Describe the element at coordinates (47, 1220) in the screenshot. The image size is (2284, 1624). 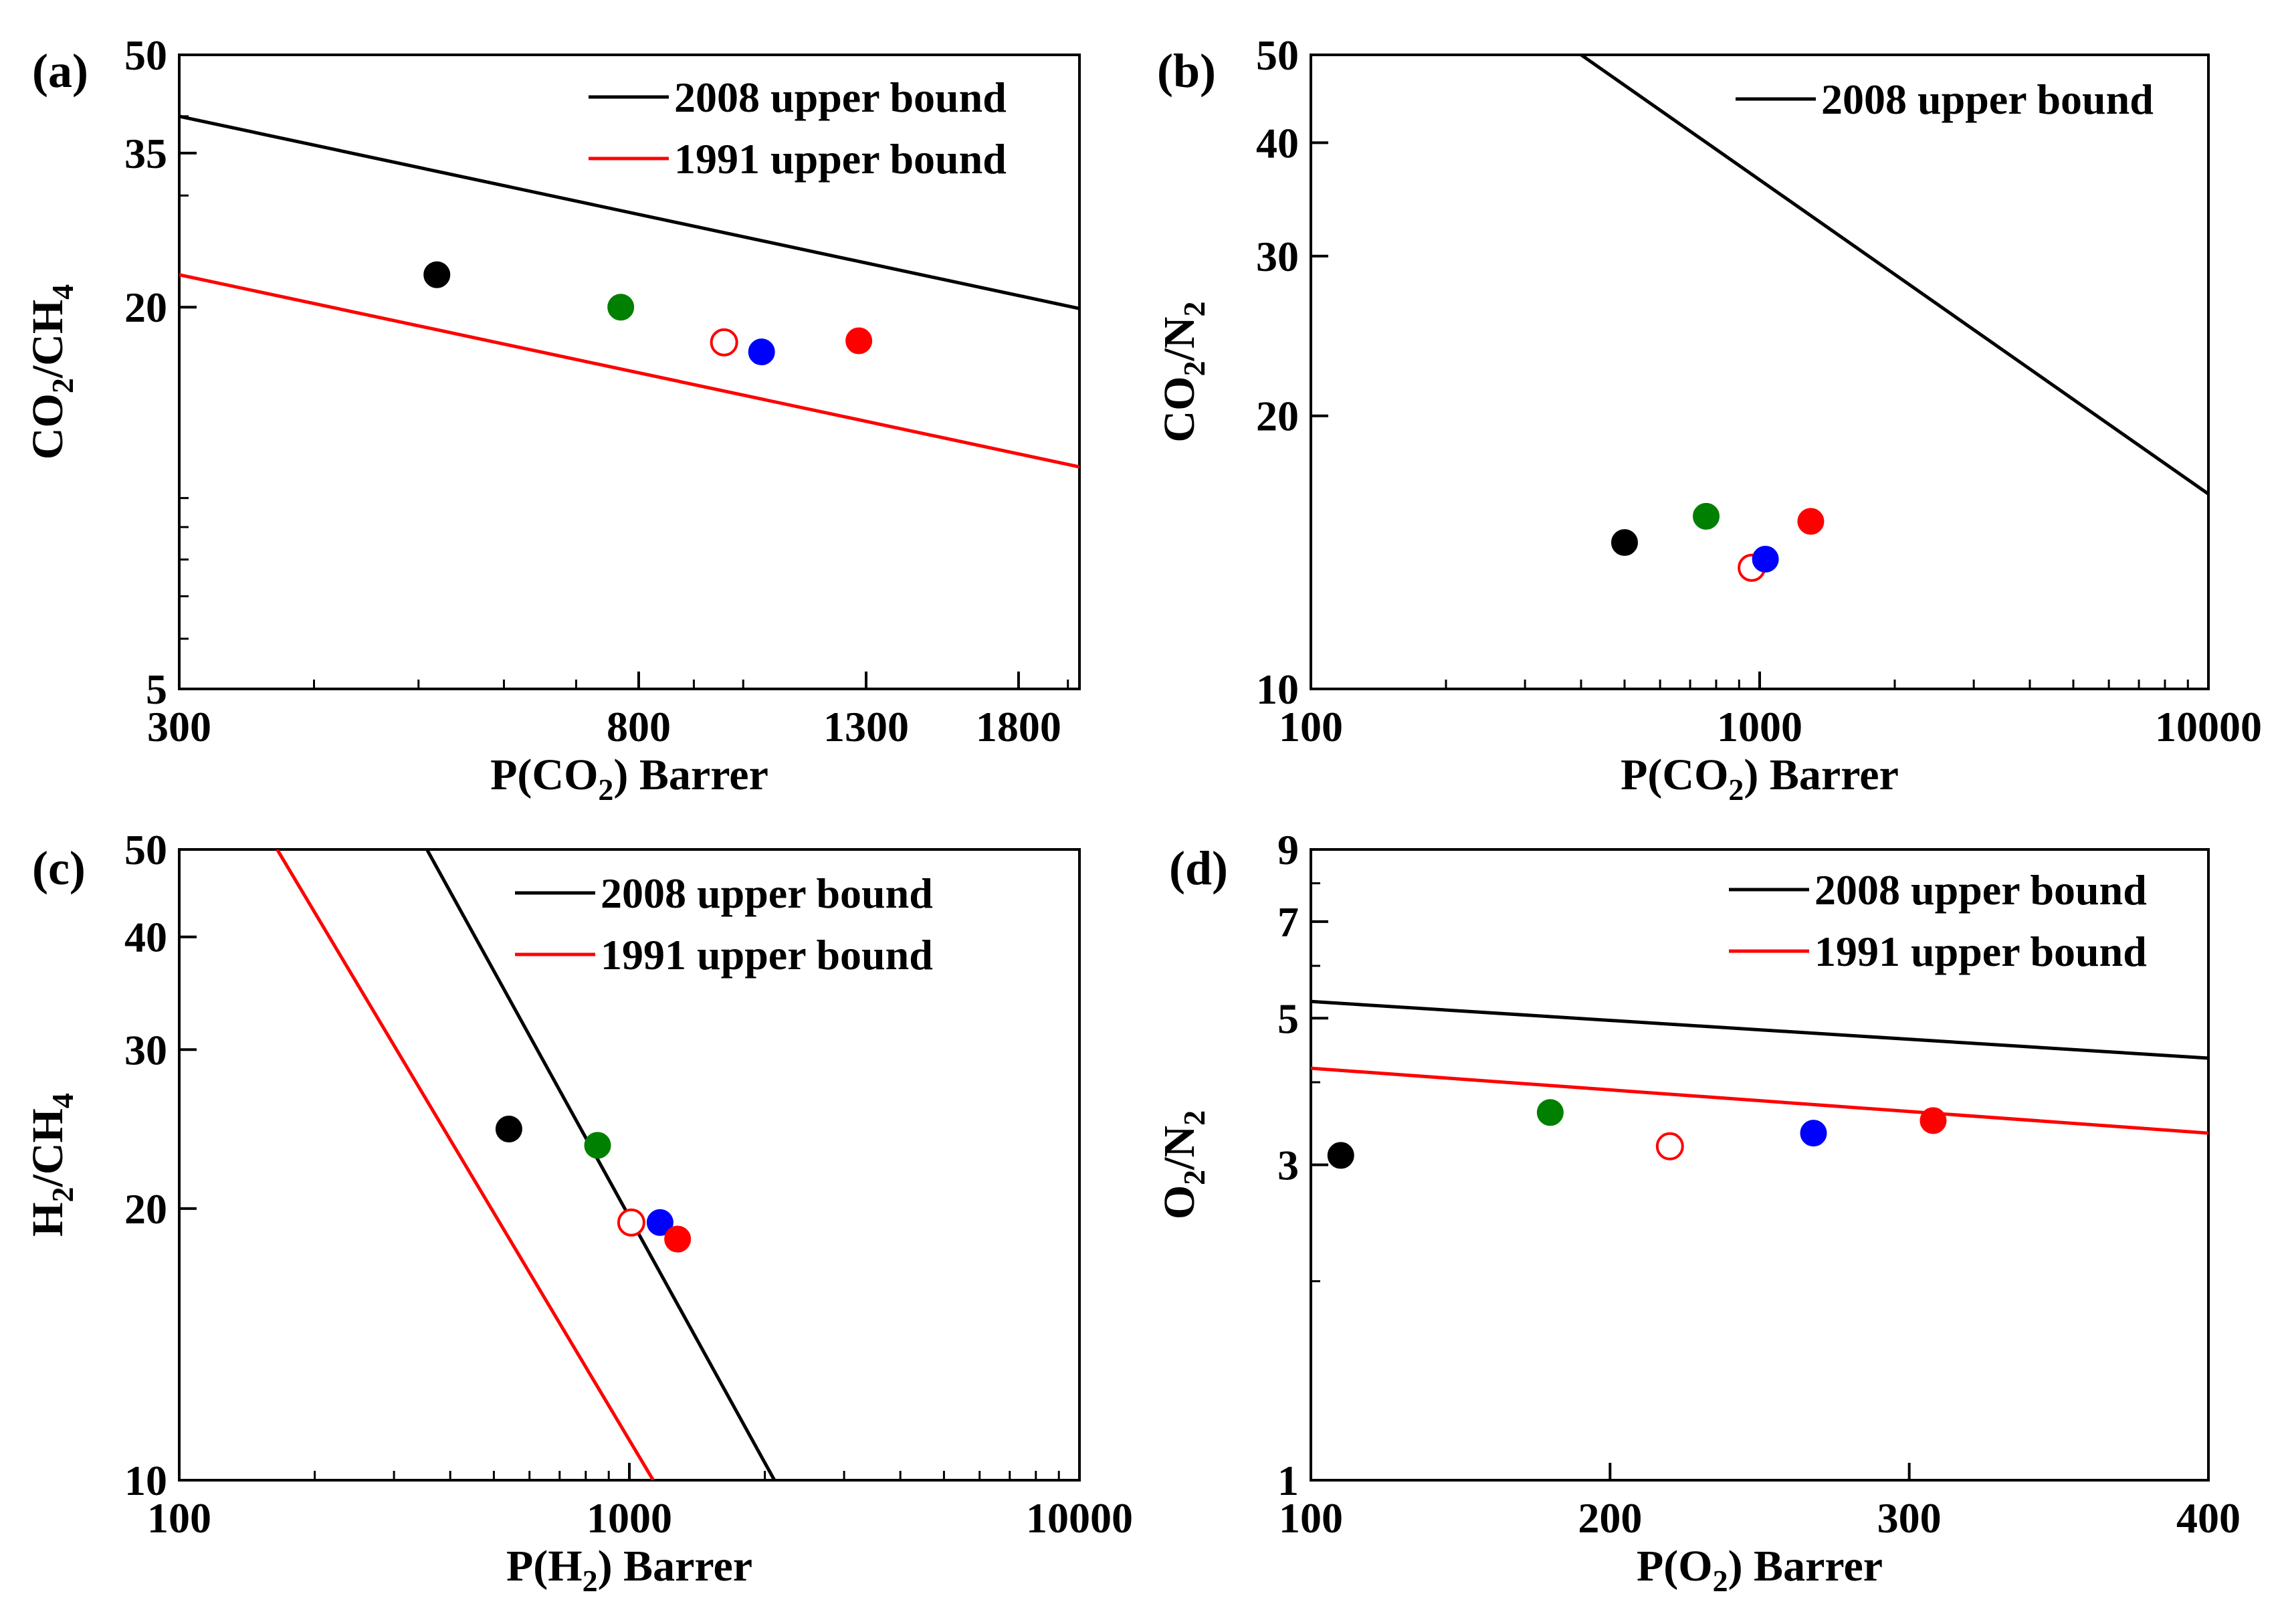
I see `panel-c-y-label-part: H` at that location.